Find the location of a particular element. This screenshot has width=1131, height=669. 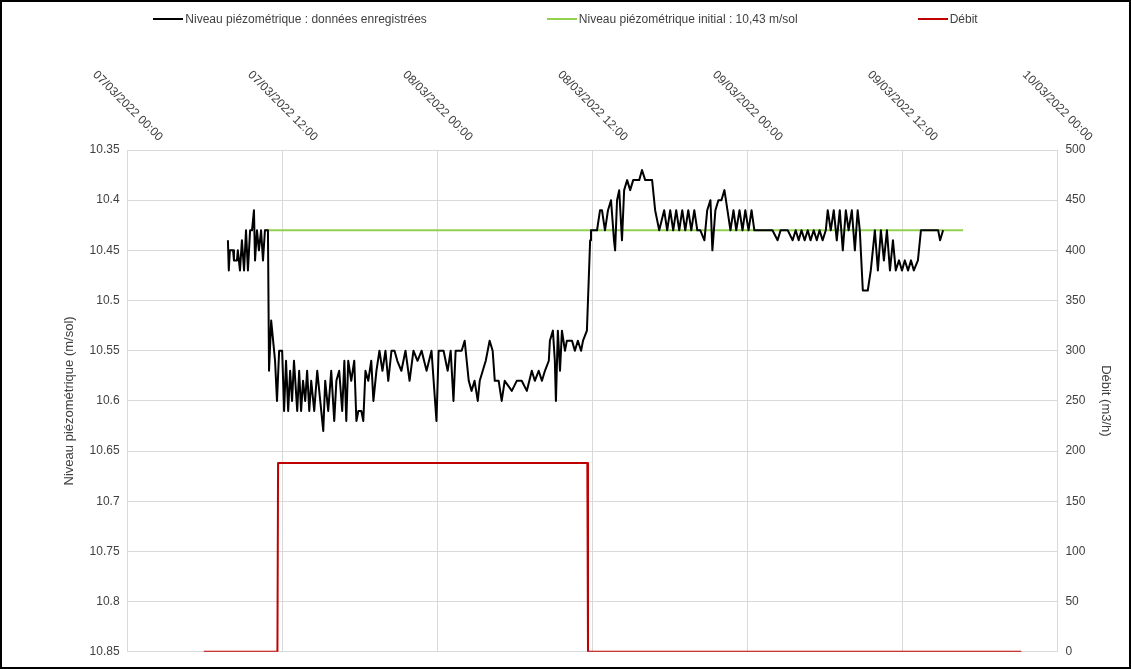

legend-label: Niveau piézométrique : données enregistrées is located at coordinates (306, 19).